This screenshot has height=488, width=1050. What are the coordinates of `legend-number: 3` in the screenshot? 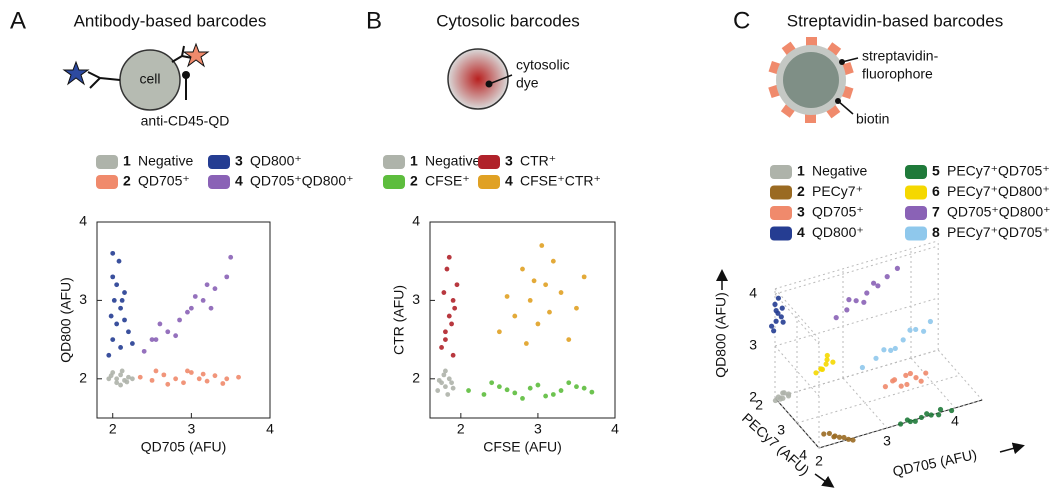 It's located at (239, 161).